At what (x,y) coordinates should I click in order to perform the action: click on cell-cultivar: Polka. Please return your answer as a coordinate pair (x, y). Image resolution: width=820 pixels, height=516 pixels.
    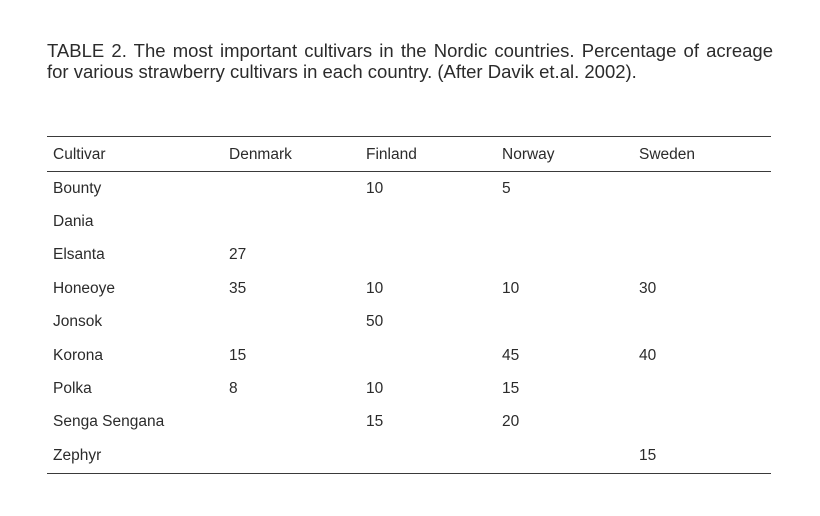
    Looking at the image, I should click on (72, 389).